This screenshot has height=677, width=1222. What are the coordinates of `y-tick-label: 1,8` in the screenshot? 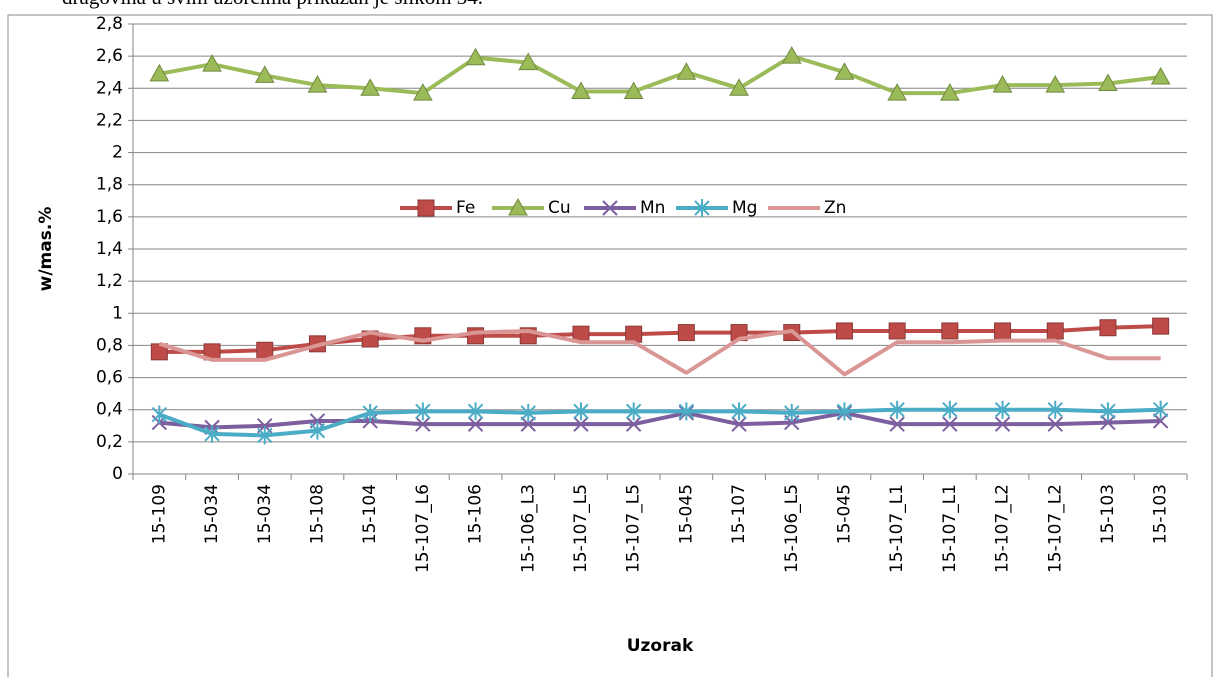 It's located at (109, 185).